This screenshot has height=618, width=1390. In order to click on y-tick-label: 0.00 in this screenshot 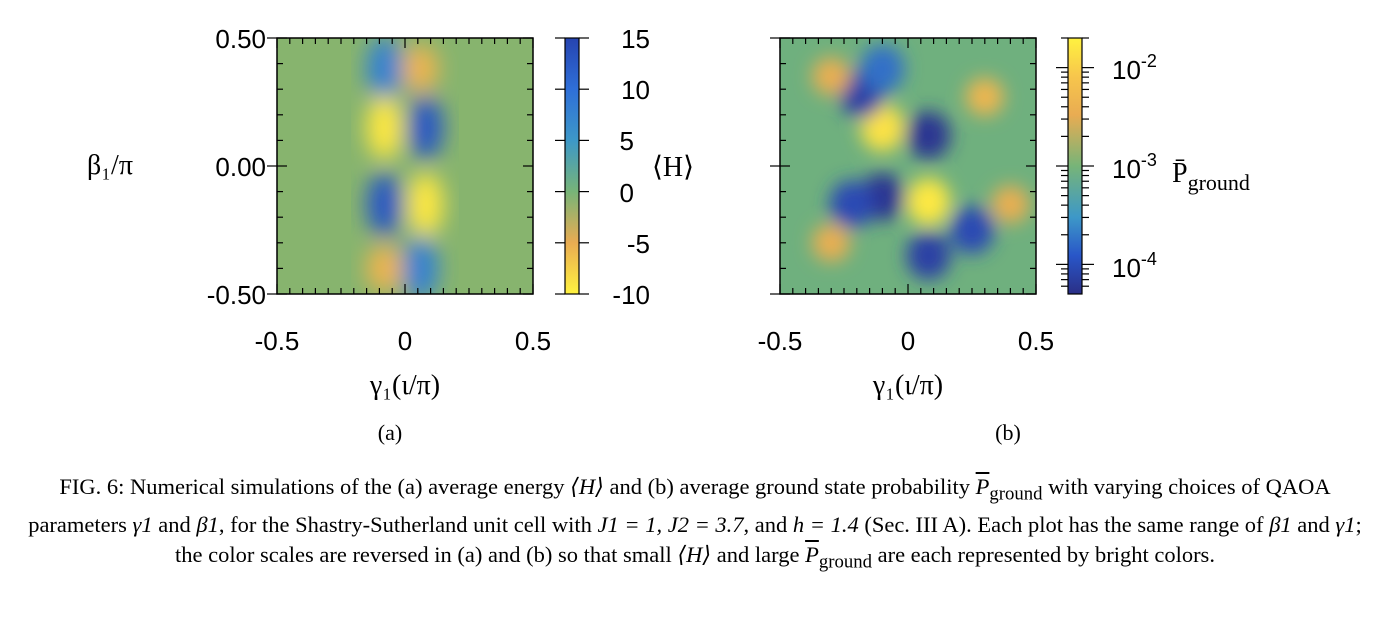, I will do `click(240, 167)`.